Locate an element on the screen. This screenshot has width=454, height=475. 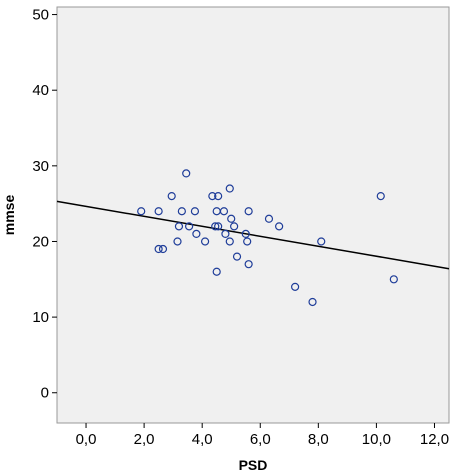
x-axis: 0,0 2,0 4,0 6,0 8,0 10,0 12,0 is located at coordinates (262, 435).